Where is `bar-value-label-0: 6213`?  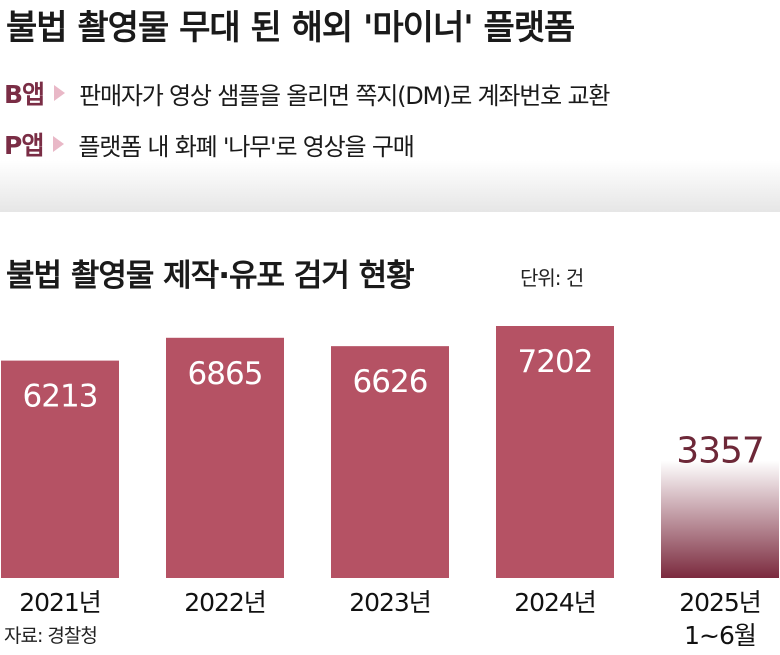 bar-value-label-0: 6213 is located at coordinates (60, 397).